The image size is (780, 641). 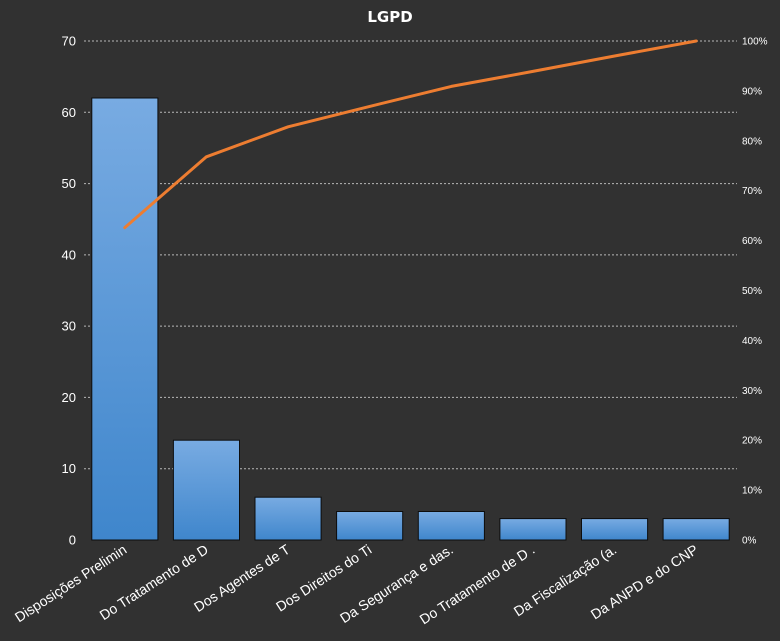 What do you see at coordinates (69, 112) in the screenshot?
I see `y-tick-label: 60` at bounding box center [69, 112].